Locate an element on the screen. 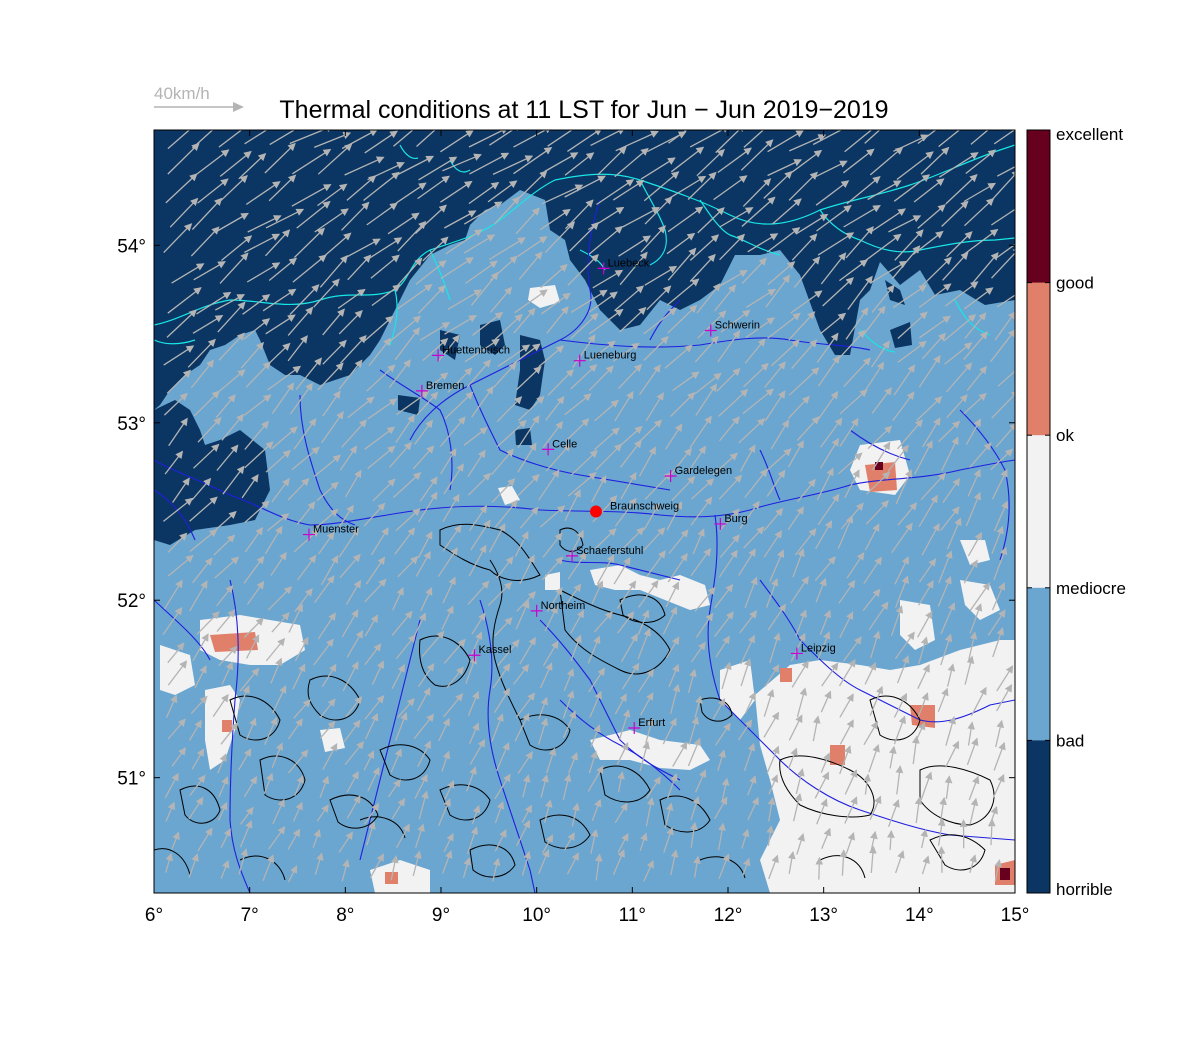 The image size is (1200, 1050). lat-tick-label: 51° is located at coordinates (131, 779).